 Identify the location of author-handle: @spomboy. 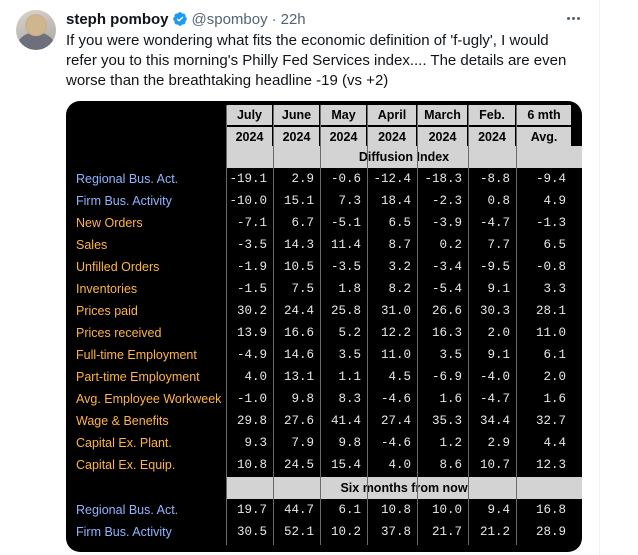
(229, 19).